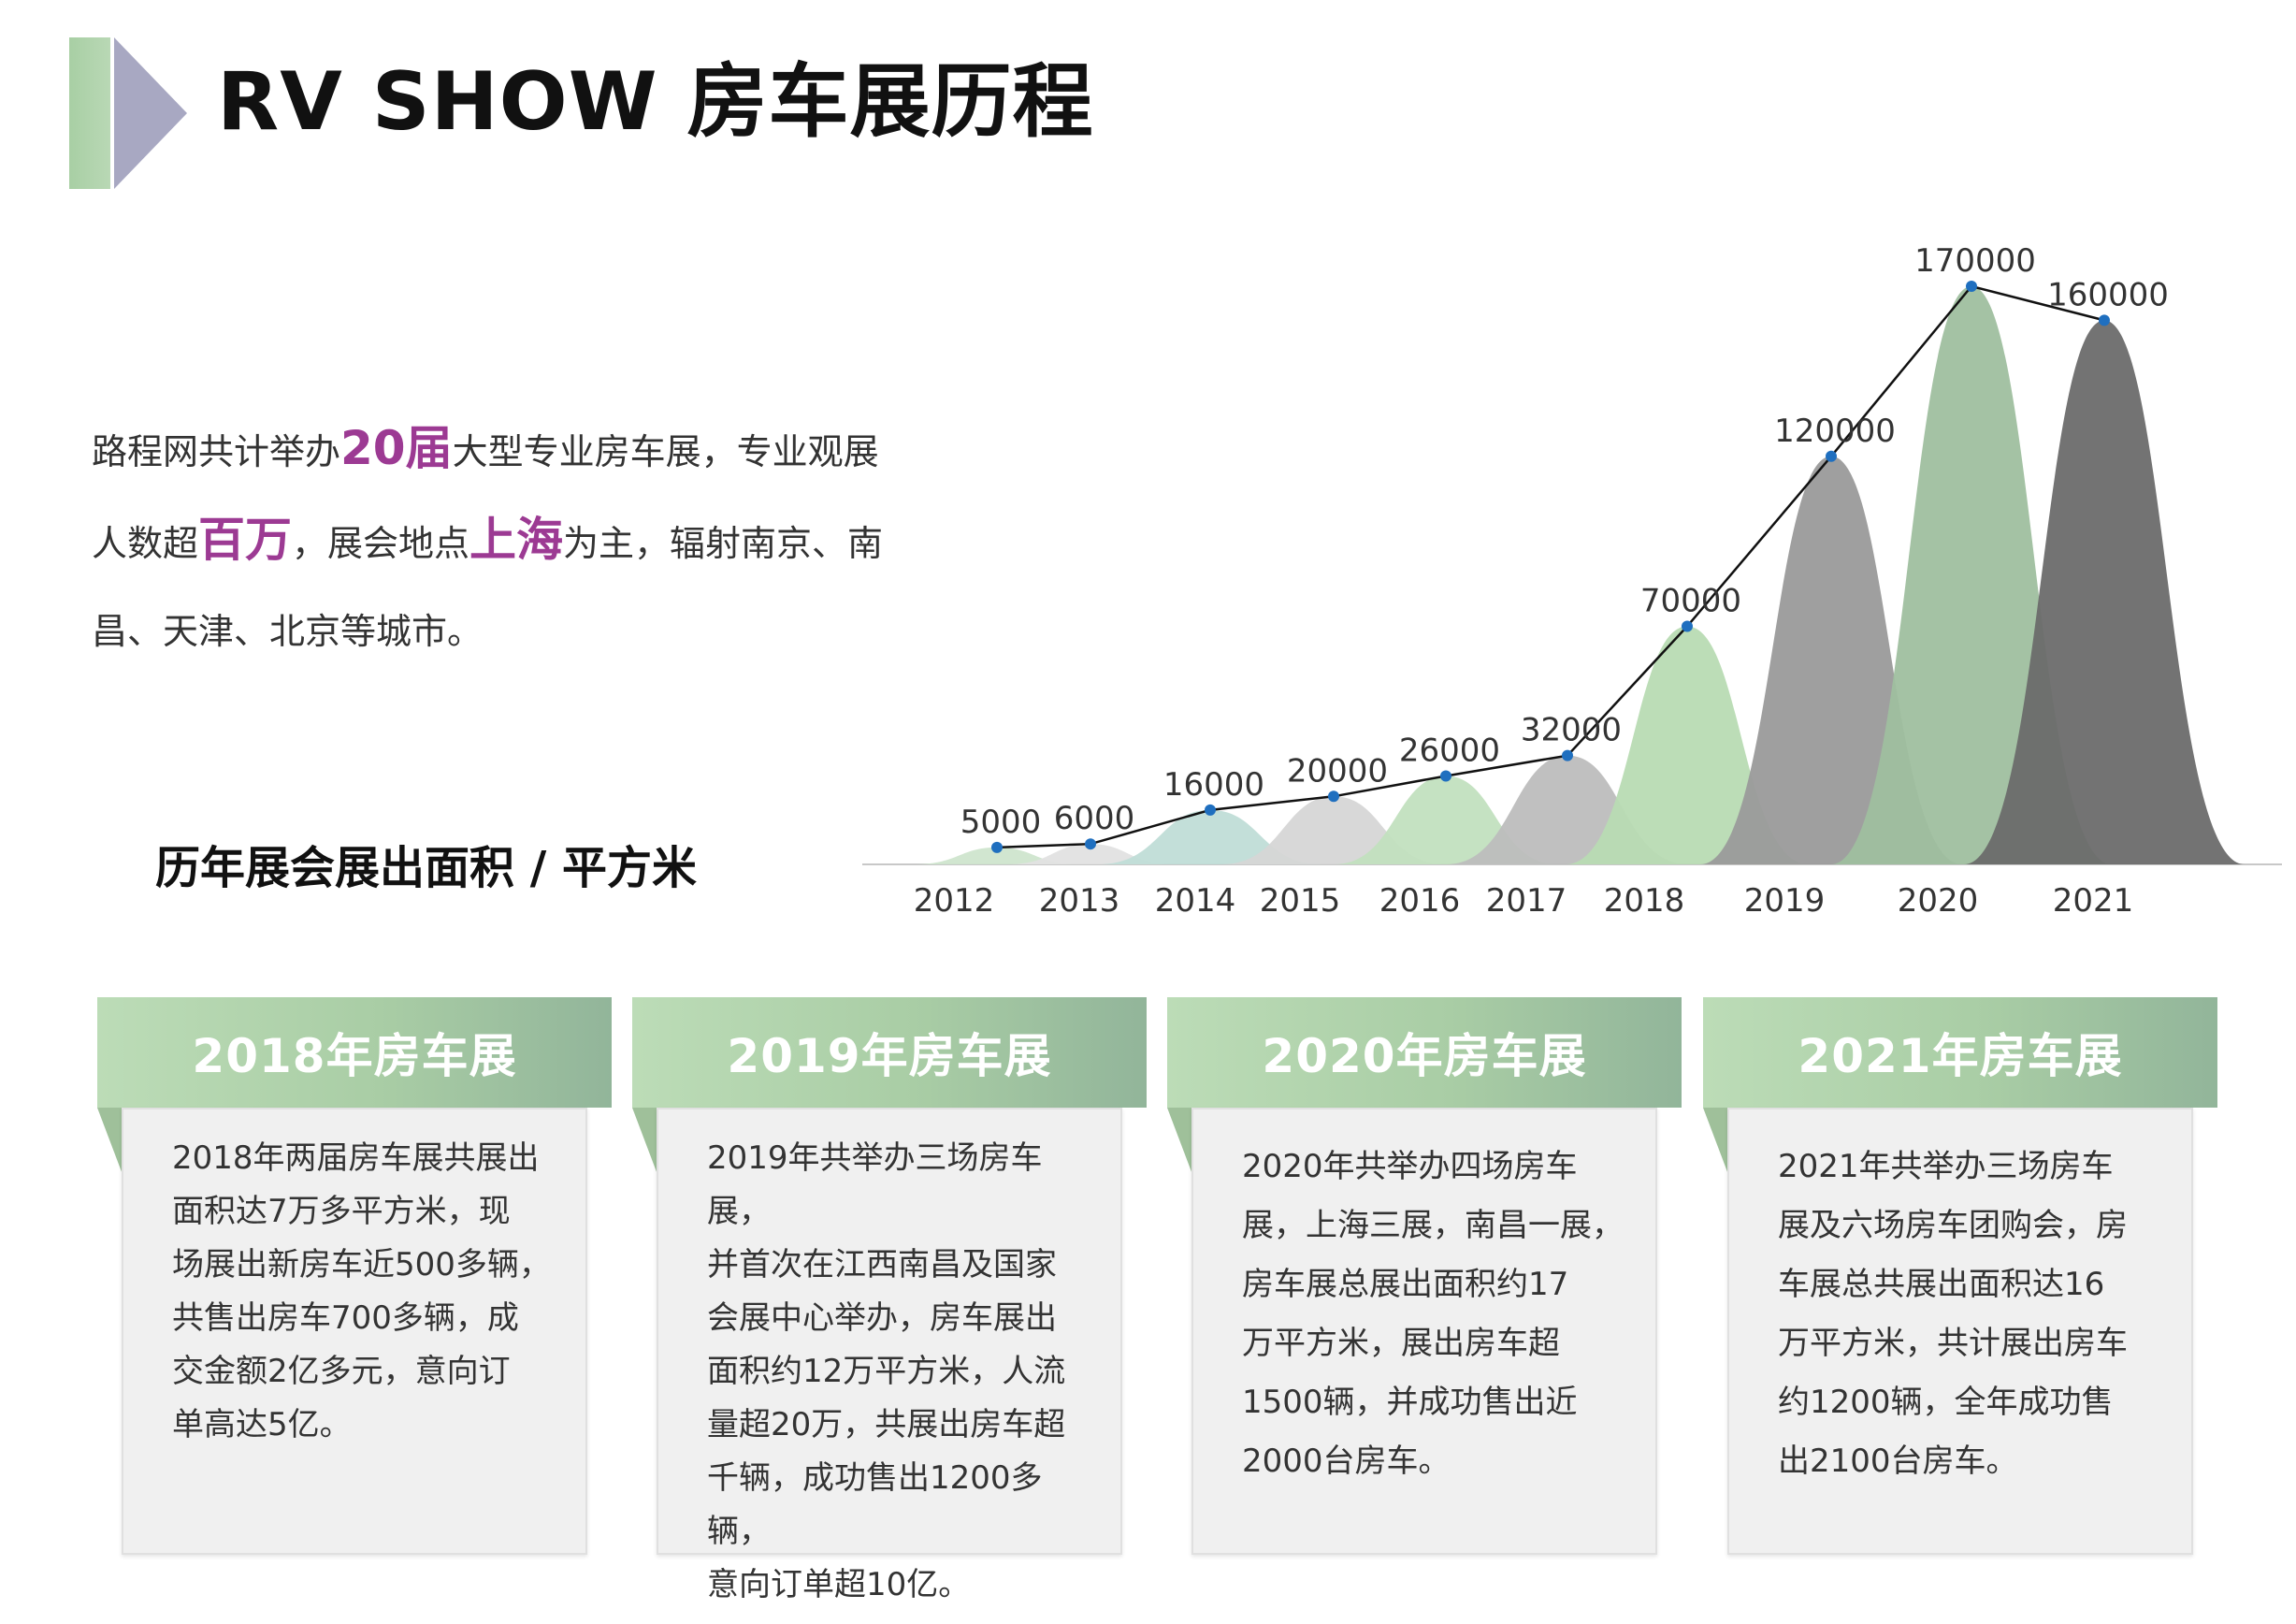 This screenshot has width=2296, height=1624. What do you see at coordinates (1785, 901) in the screenshot?
I see `chart-x-tick-label: 2019` at bounding box center [1785, 901].